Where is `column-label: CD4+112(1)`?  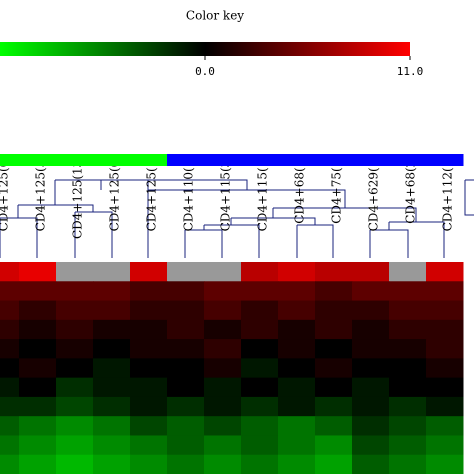 column-label: CD4+112(1) is located at coordinates (448, 193).